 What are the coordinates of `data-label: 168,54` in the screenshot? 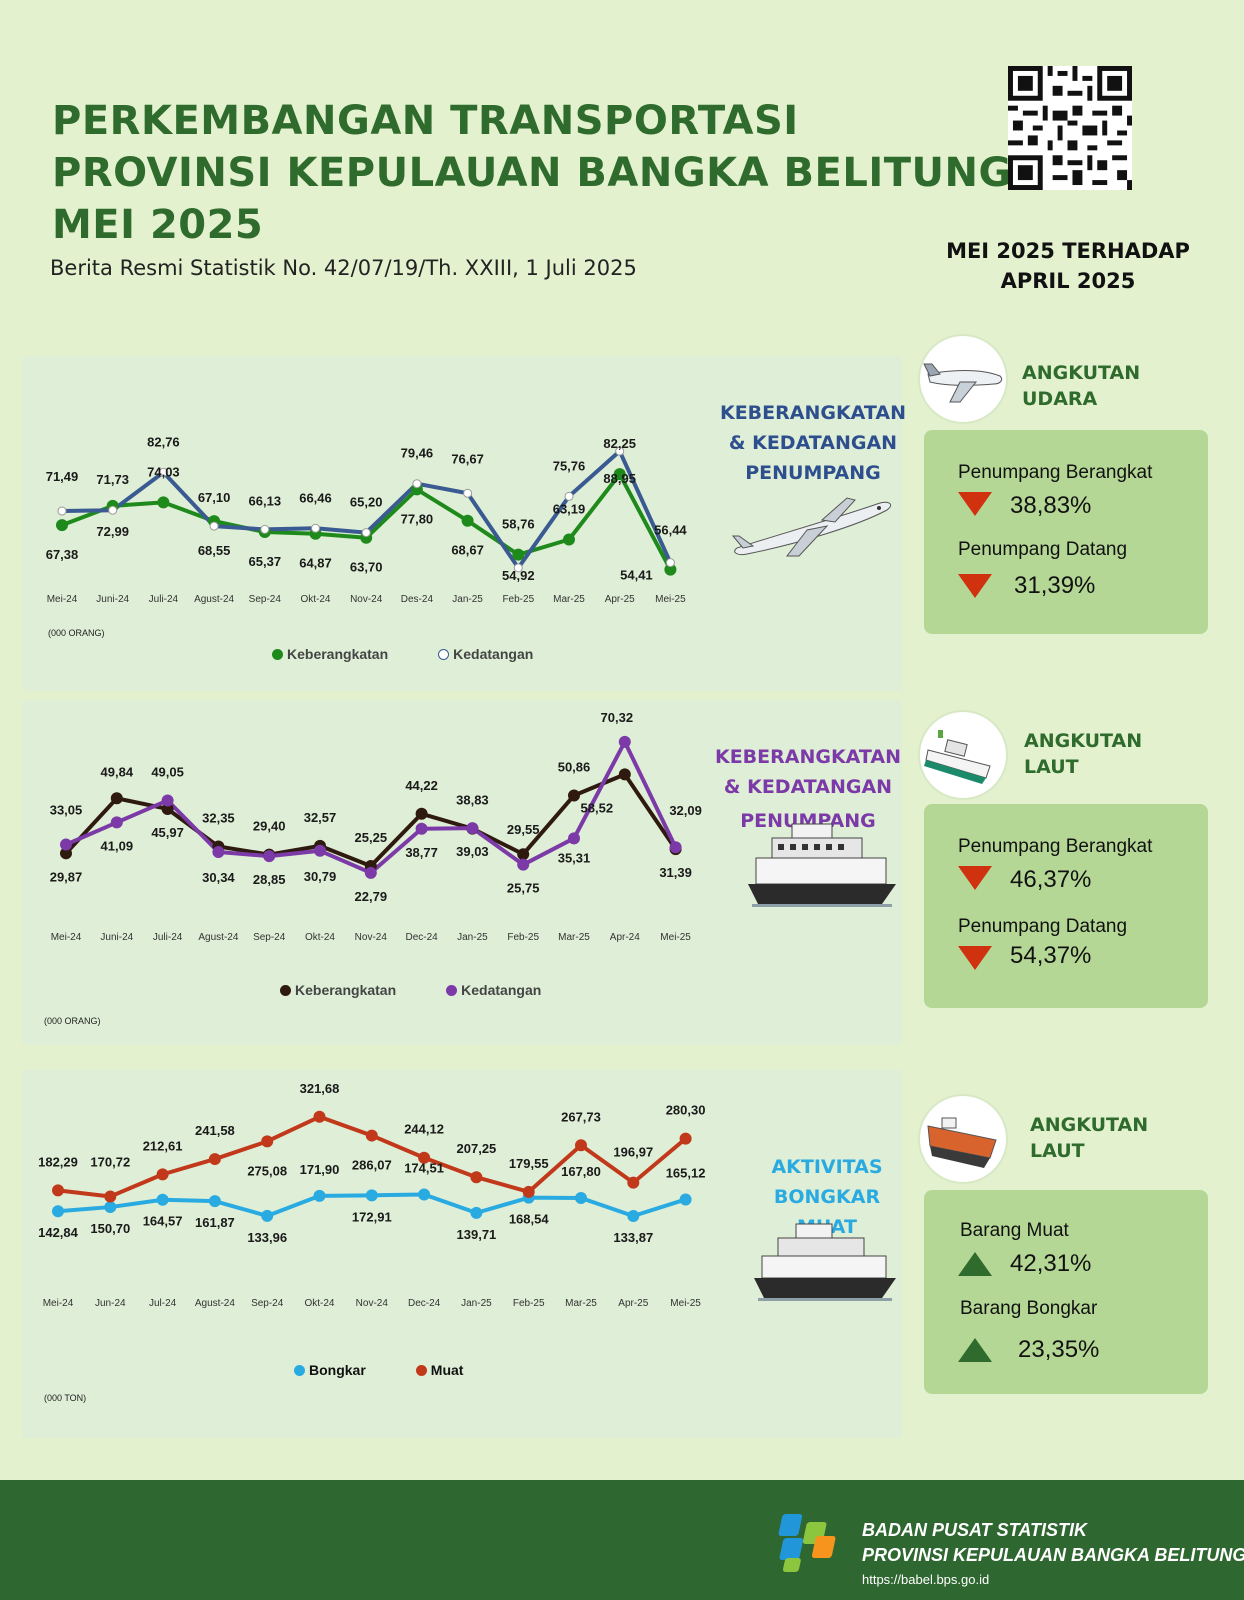 It's located at (529, 1219).